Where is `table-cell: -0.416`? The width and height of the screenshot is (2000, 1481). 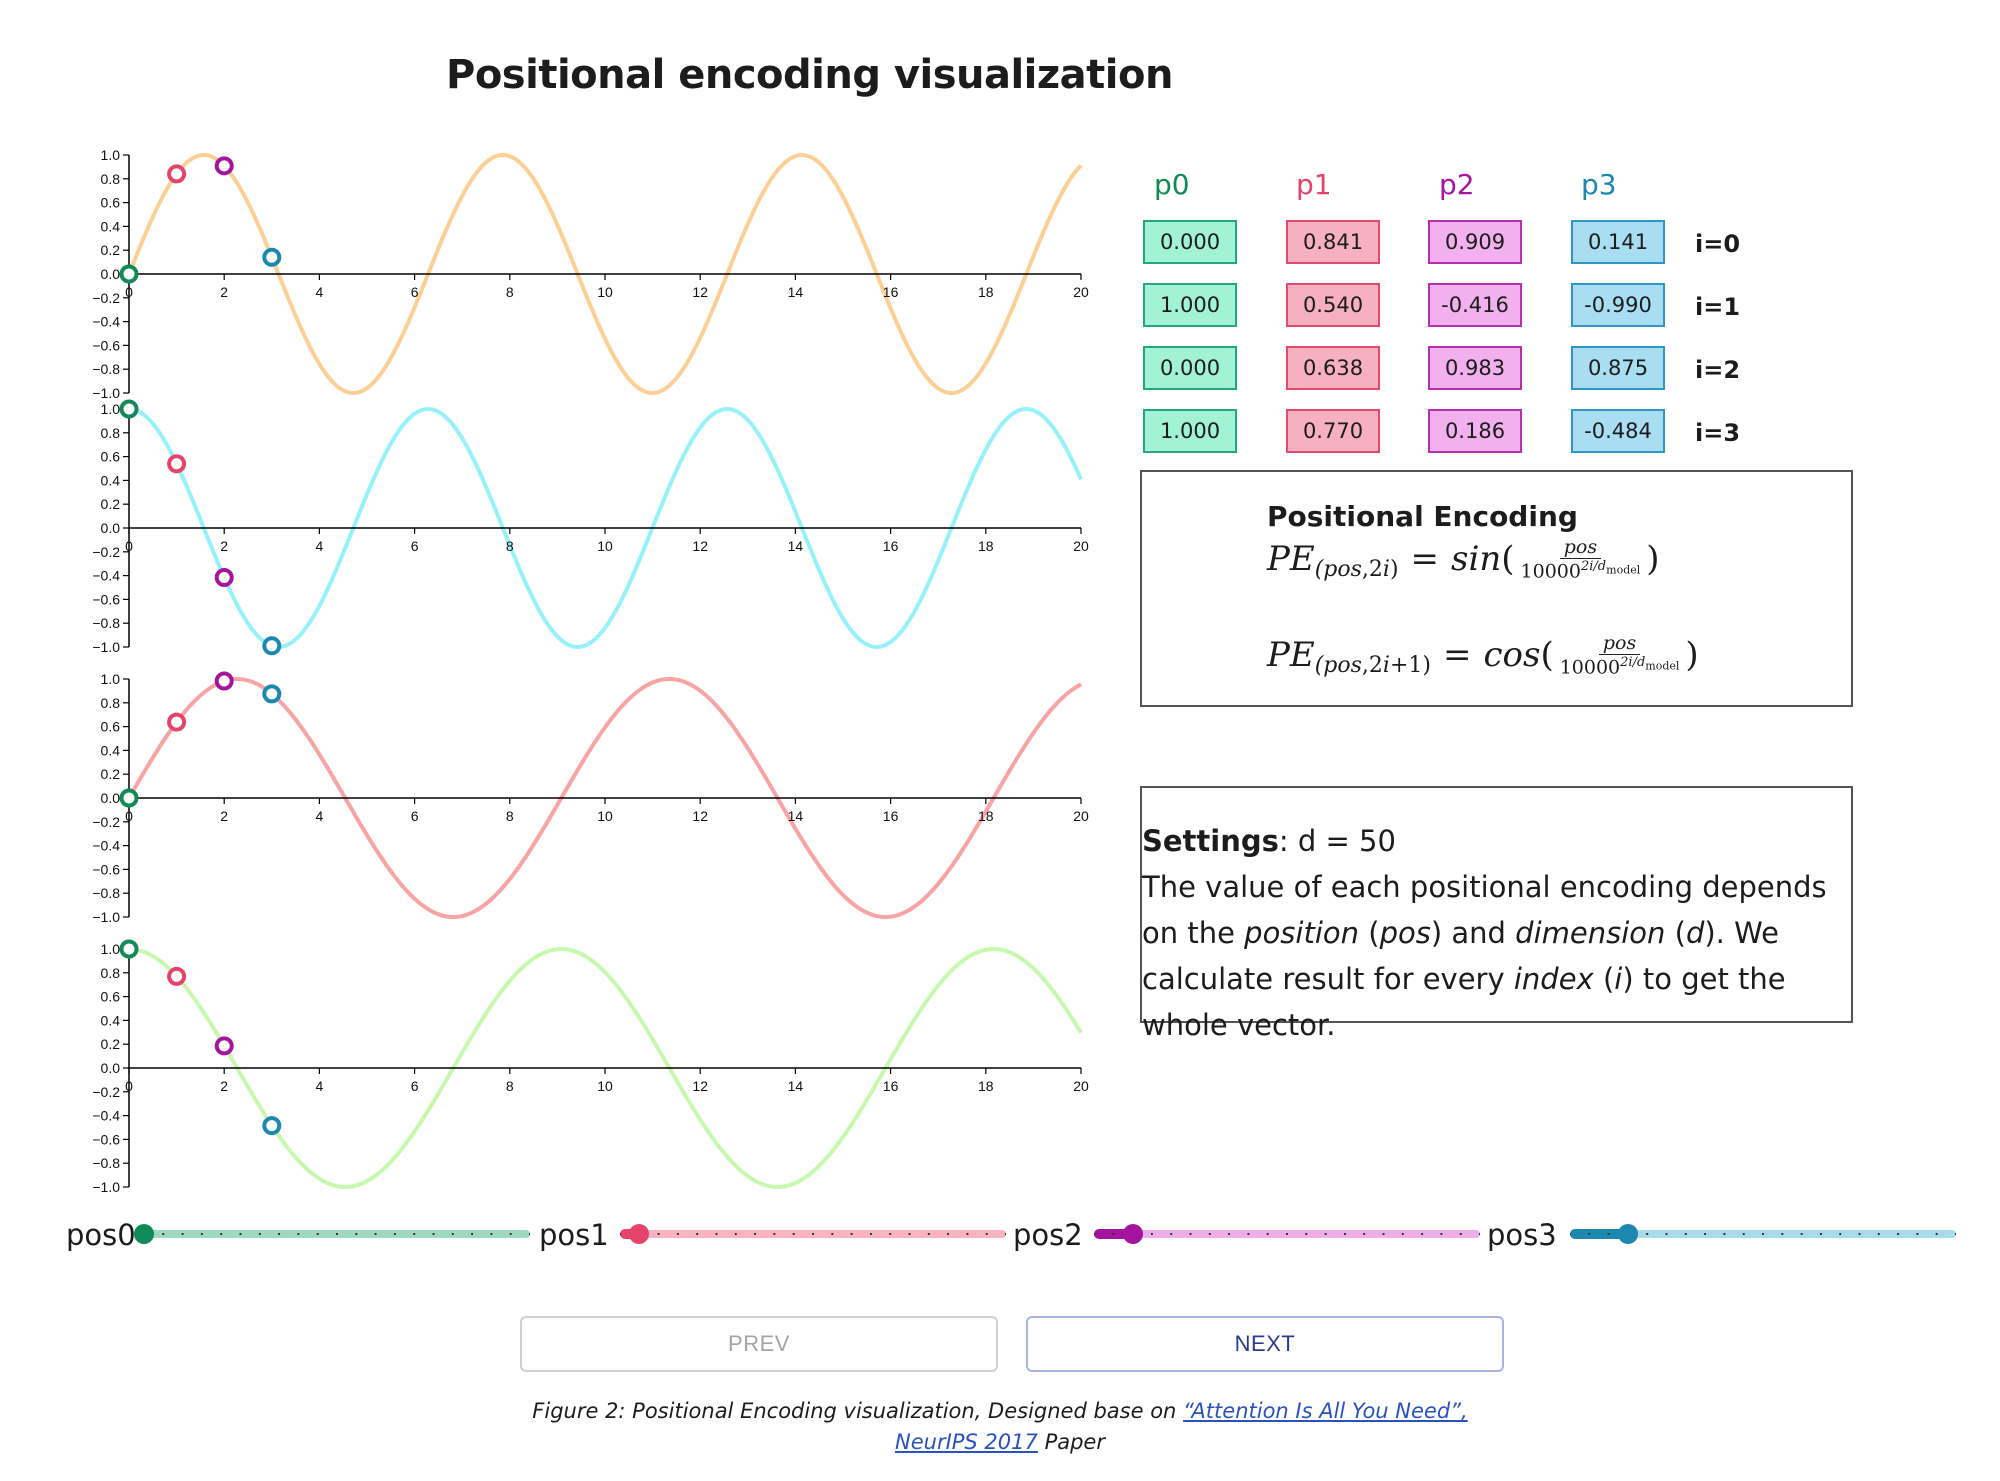
table-cell: -0.416 is located at coordinates (1475, 305).